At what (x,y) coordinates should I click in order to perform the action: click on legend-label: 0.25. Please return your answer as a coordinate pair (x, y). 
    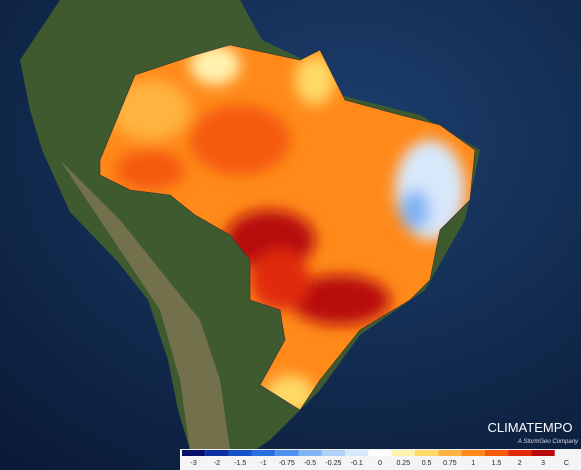
    Looking at the image, I should click on (403, 463).